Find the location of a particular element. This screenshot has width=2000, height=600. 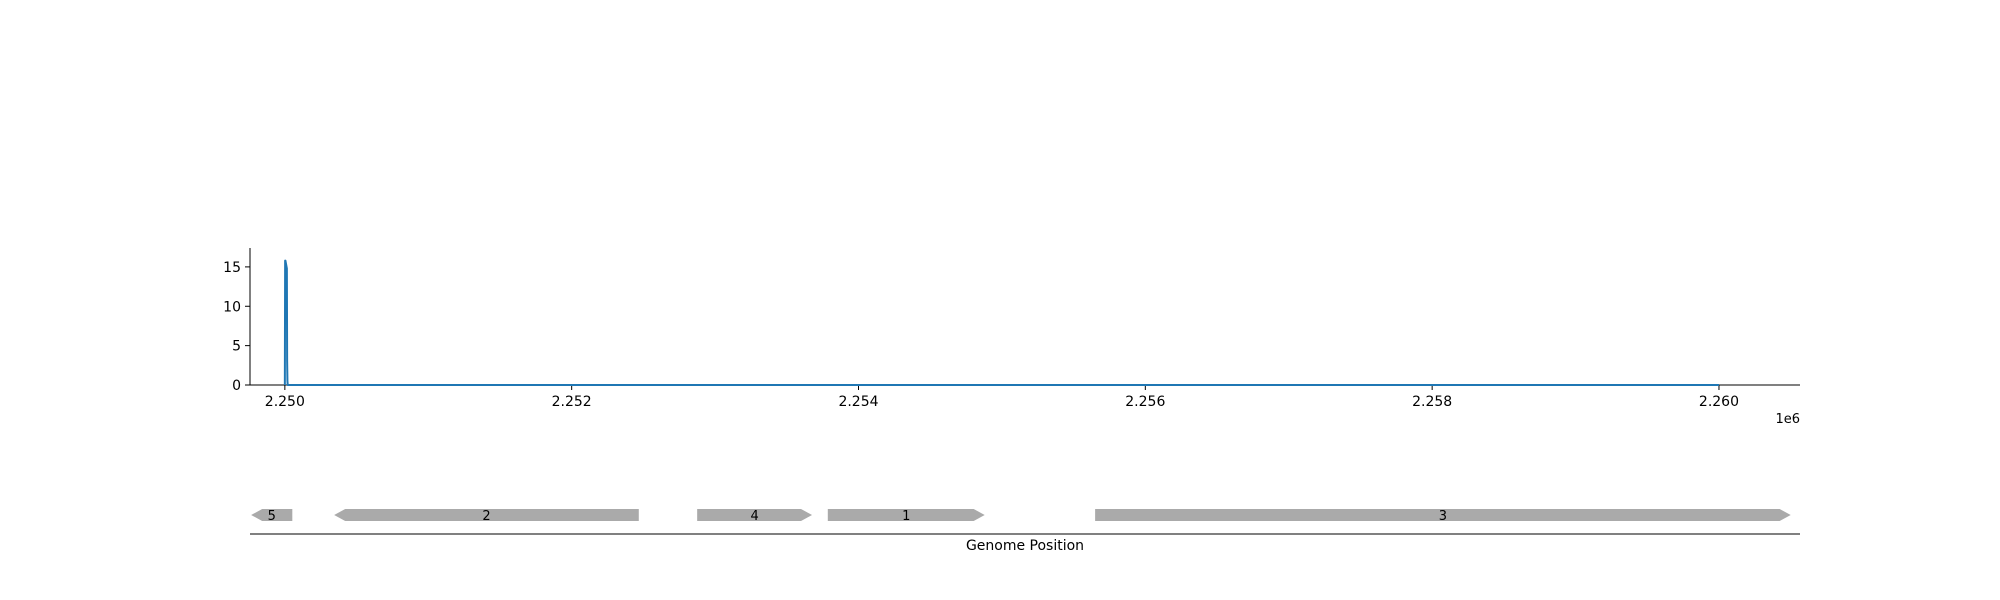

gene-track: 5 2 4 1 3 Genome Position is located at coordinates (1025, 531).